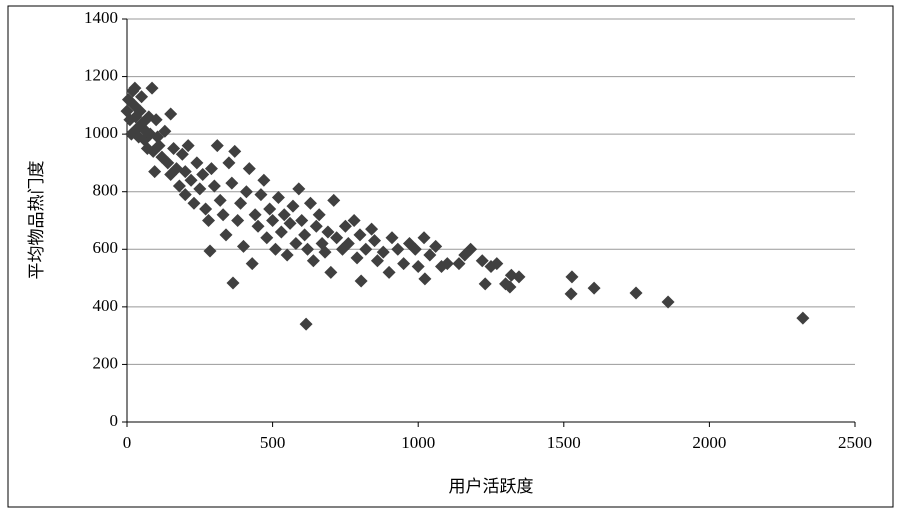 Image resolution: width=912 pixels, height=519 pixels. What do you see at coordinates (418, 442) in the screenshot?
I see `x-tick-label: 1000` at bounding box center [418, 442].